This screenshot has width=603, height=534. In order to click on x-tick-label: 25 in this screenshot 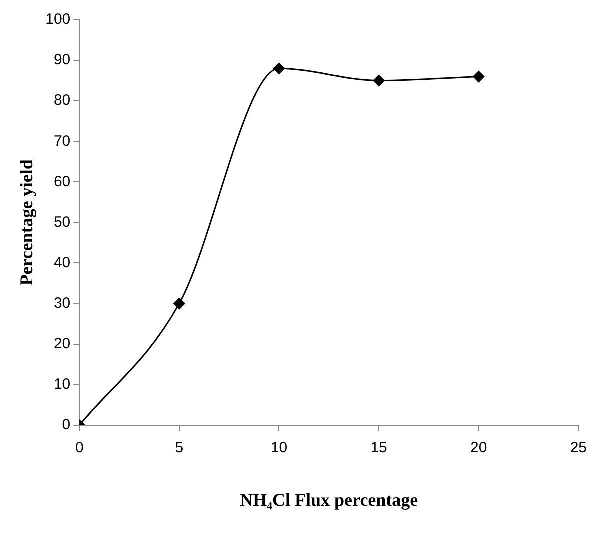, I will do `click(578, 448)`.